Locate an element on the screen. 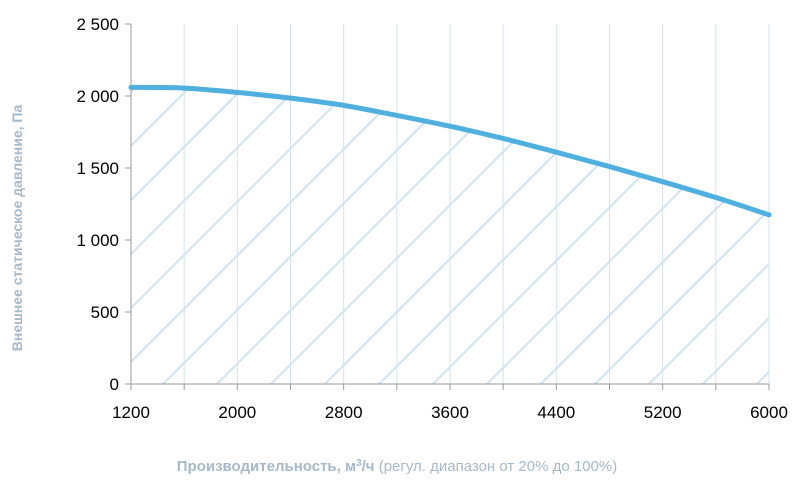 The image size is (795, 485). x-axis-label-note: (регул. диапазон от 20% до 100%) is located at coordinates (496, 466).